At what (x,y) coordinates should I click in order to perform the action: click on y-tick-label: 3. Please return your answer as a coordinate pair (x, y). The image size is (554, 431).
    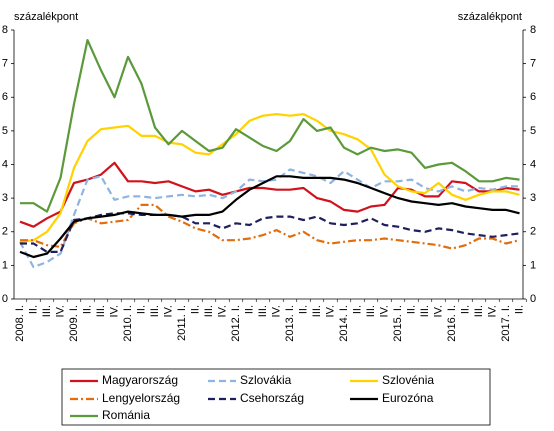
    Looking at the image, I should click on (5, 198).